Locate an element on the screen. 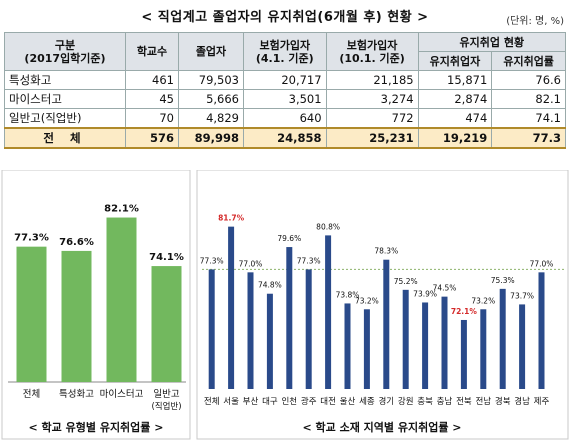  data-label: 74.1% is located at coordinates (166, 257).